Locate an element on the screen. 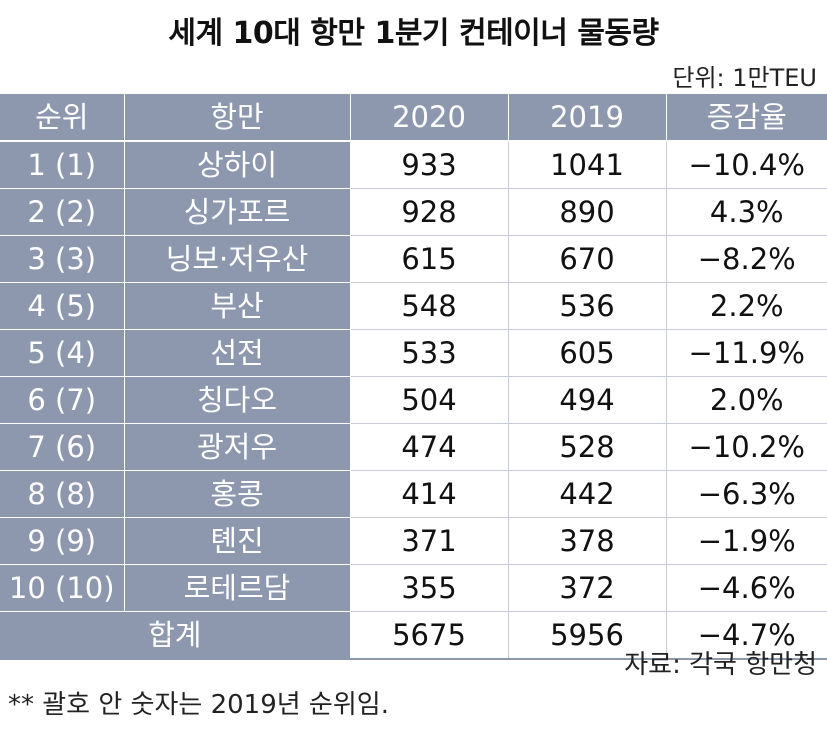  value-2019-cell: 442 is located at coordinates (587, 494).